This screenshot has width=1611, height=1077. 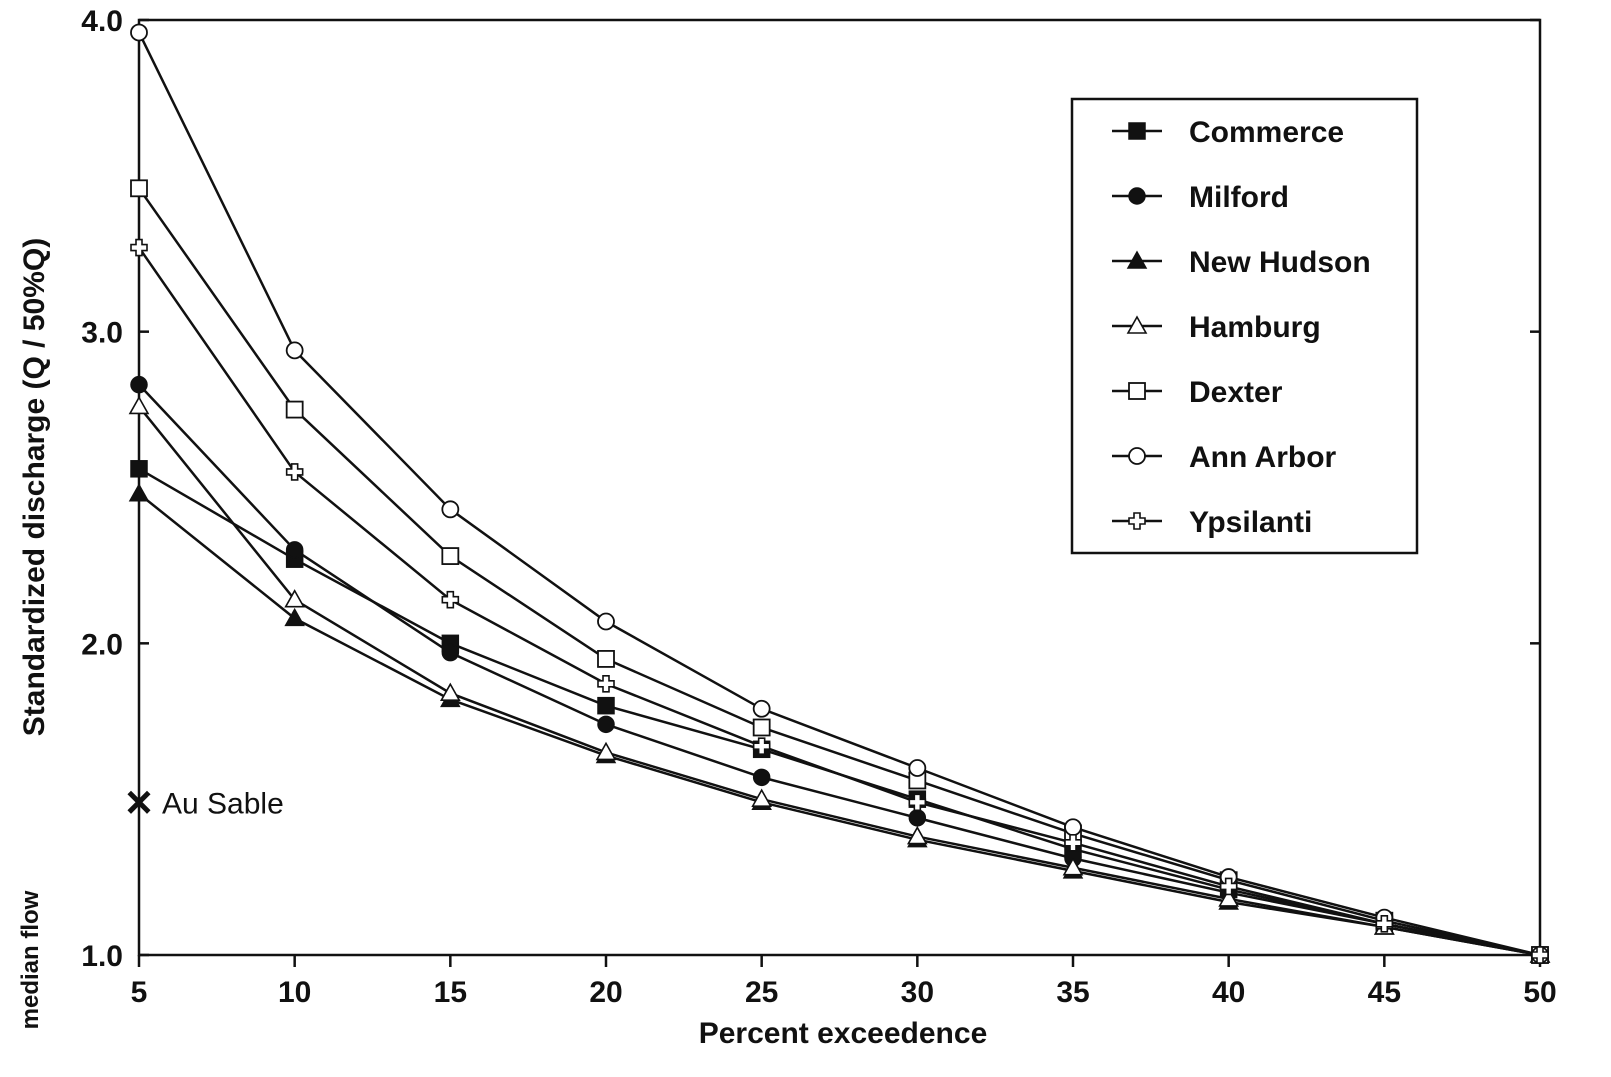 What do you see at coordinates (1255, 327) in the screenshot?
I see `legend-label-hamburg: Hamburg` at bounding box center [1255, 327].